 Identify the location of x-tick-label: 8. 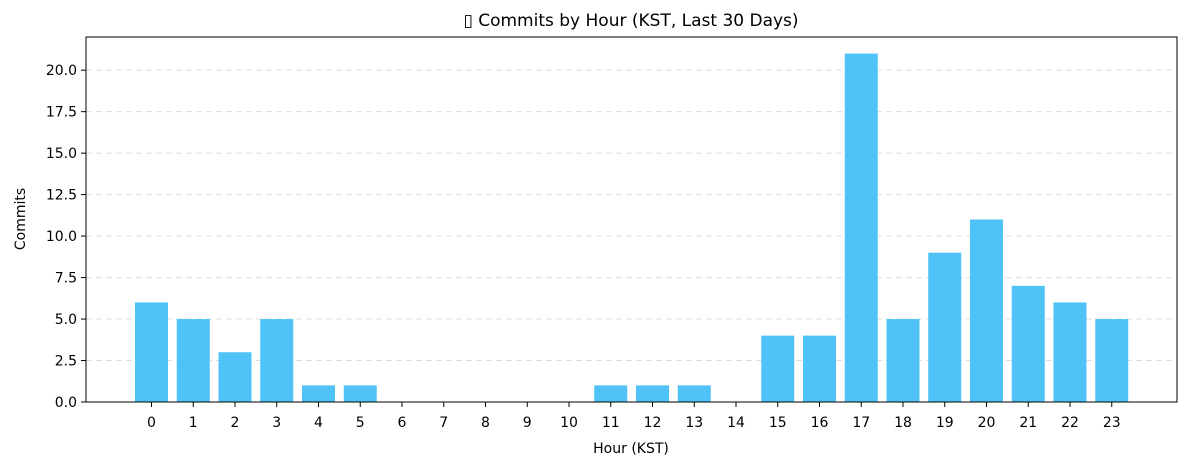
(485, 423).